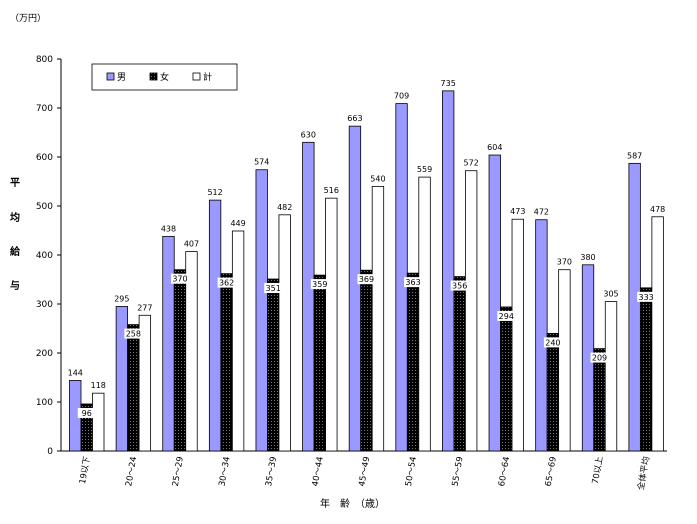  I want to click on bar-男-10, so click(541, 335).